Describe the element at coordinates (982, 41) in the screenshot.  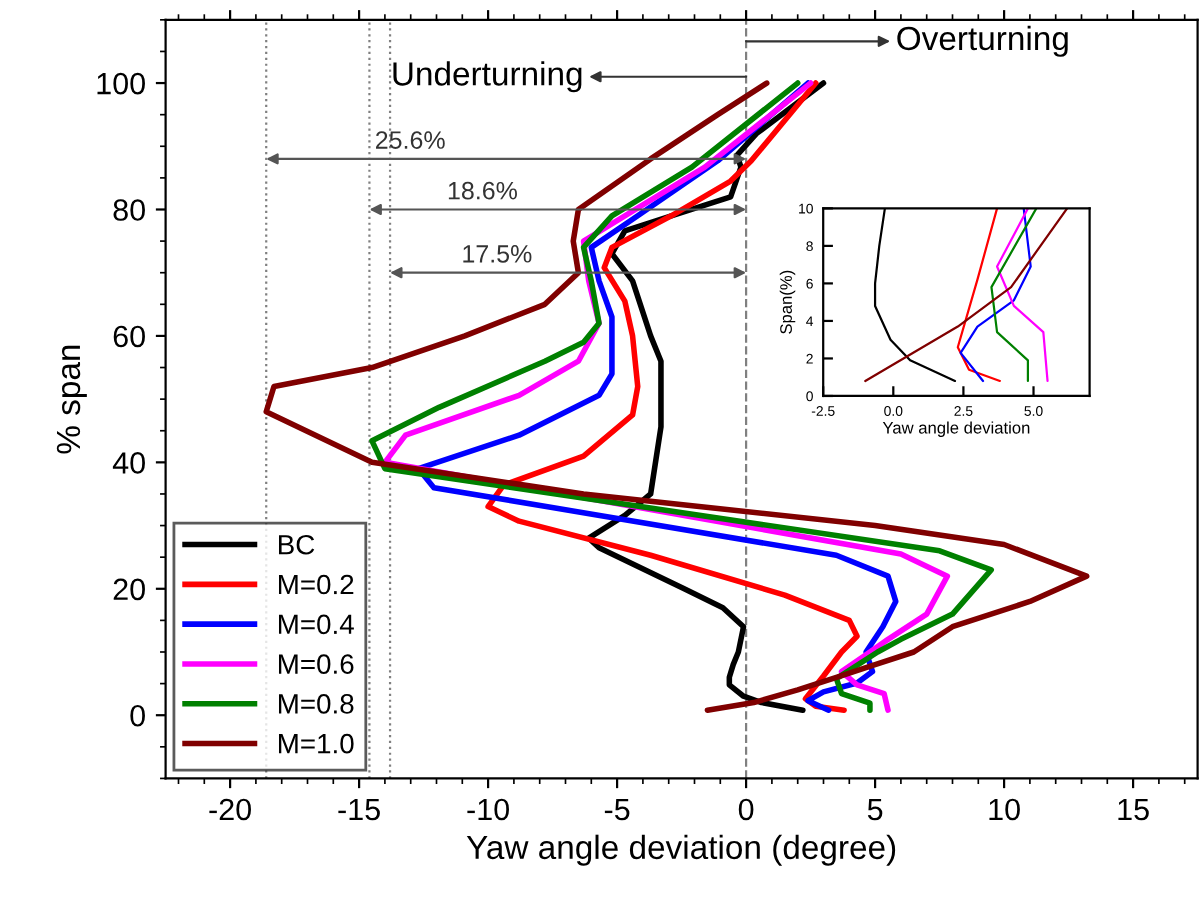
I see `annotation: Overturning` at that location.